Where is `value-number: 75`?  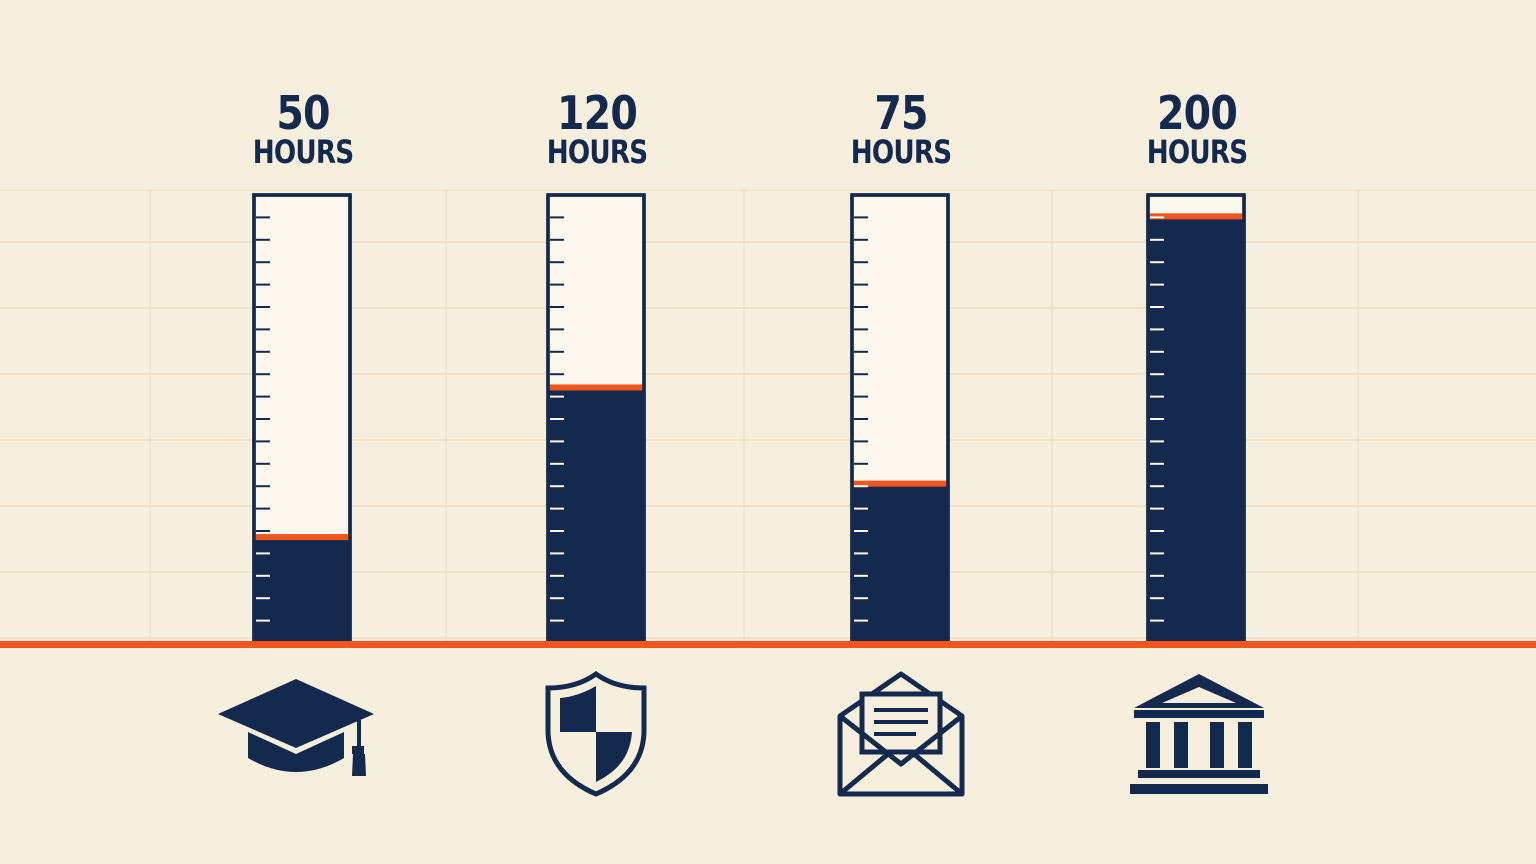
value-number: 75 is located at coordinates (901, 113).